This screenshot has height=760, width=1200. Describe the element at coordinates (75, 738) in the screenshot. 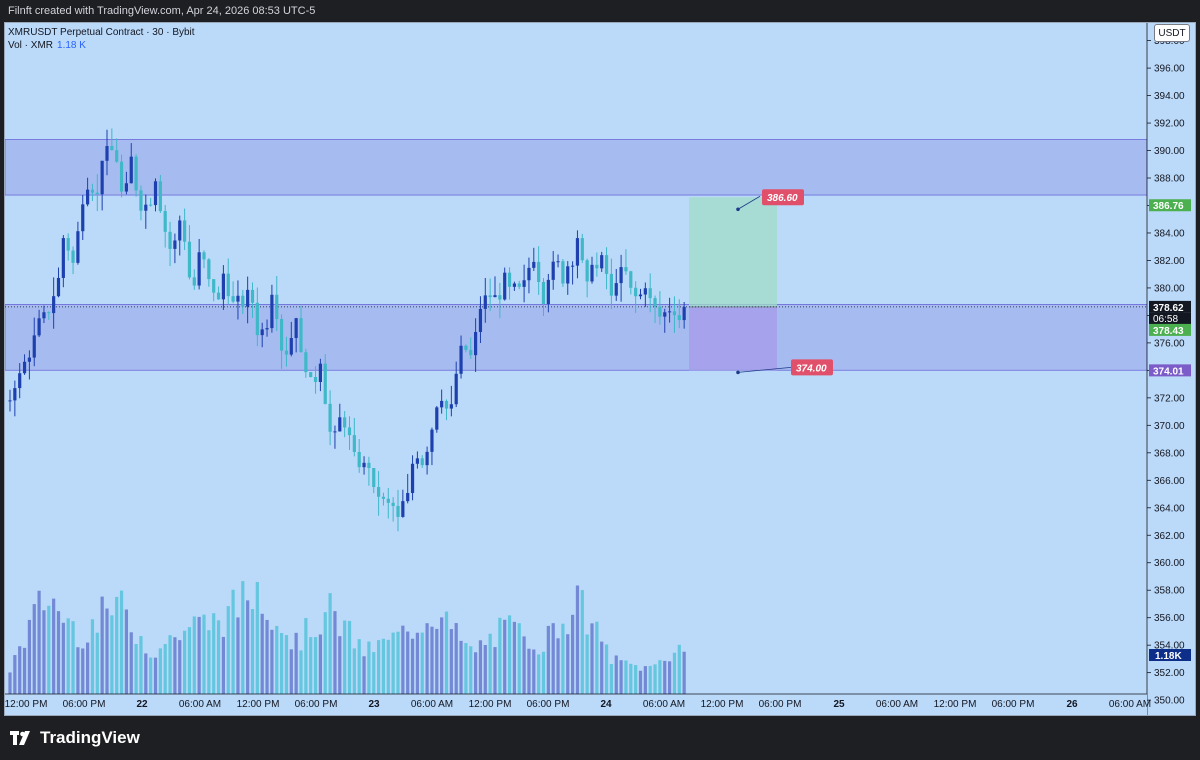

I see `tradingview-logo: TradingView` at that location.